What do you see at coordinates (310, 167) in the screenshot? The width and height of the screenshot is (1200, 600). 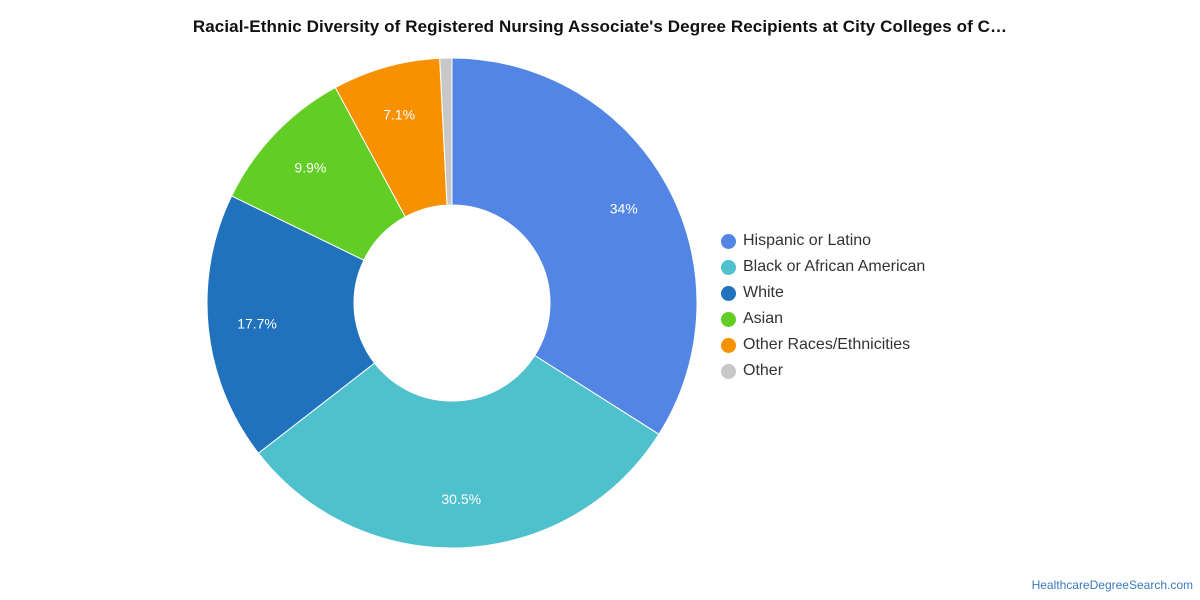 I see `data-label: 9.9%` at bounding box center [310, 167].